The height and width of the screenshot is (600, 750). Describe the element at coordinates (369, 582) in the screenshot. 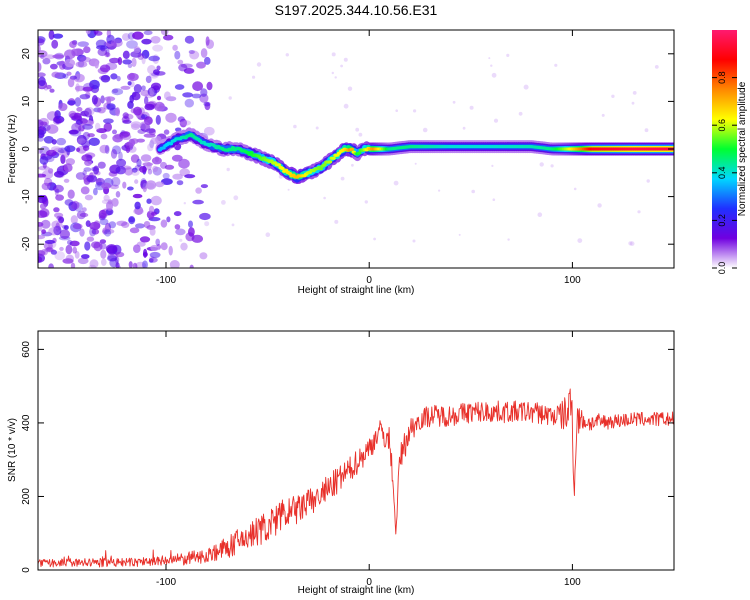

I see `snr-x-tick-label: 0` at that location.